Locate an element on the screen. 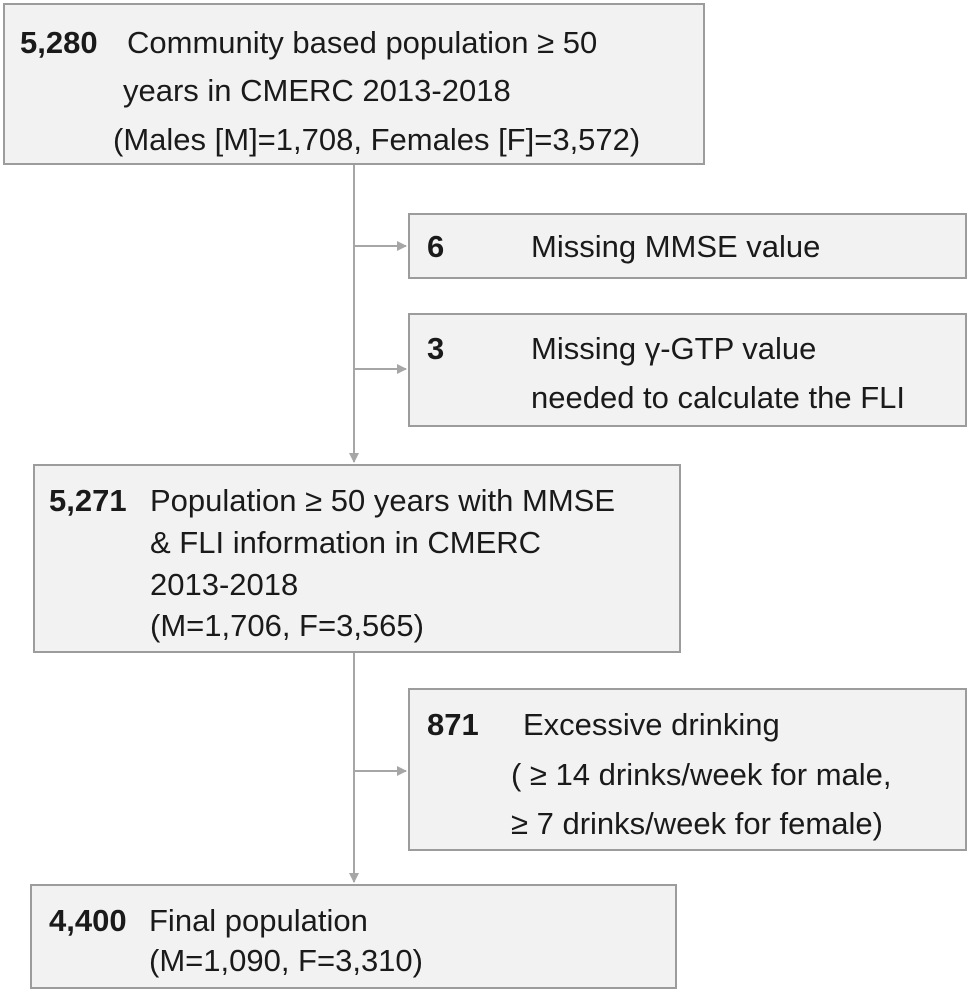  middle-line-4: (M=1,706, F=3,565) is located at coordinates (287, 625).